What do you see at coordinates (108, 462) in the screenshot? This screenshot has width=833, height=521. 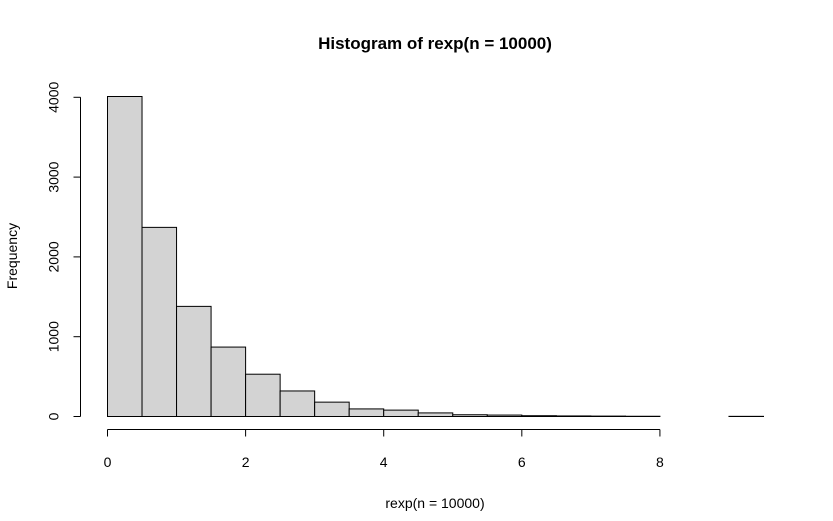 I see `x-tick-label-0: 0` at bounding box center [108, 462].